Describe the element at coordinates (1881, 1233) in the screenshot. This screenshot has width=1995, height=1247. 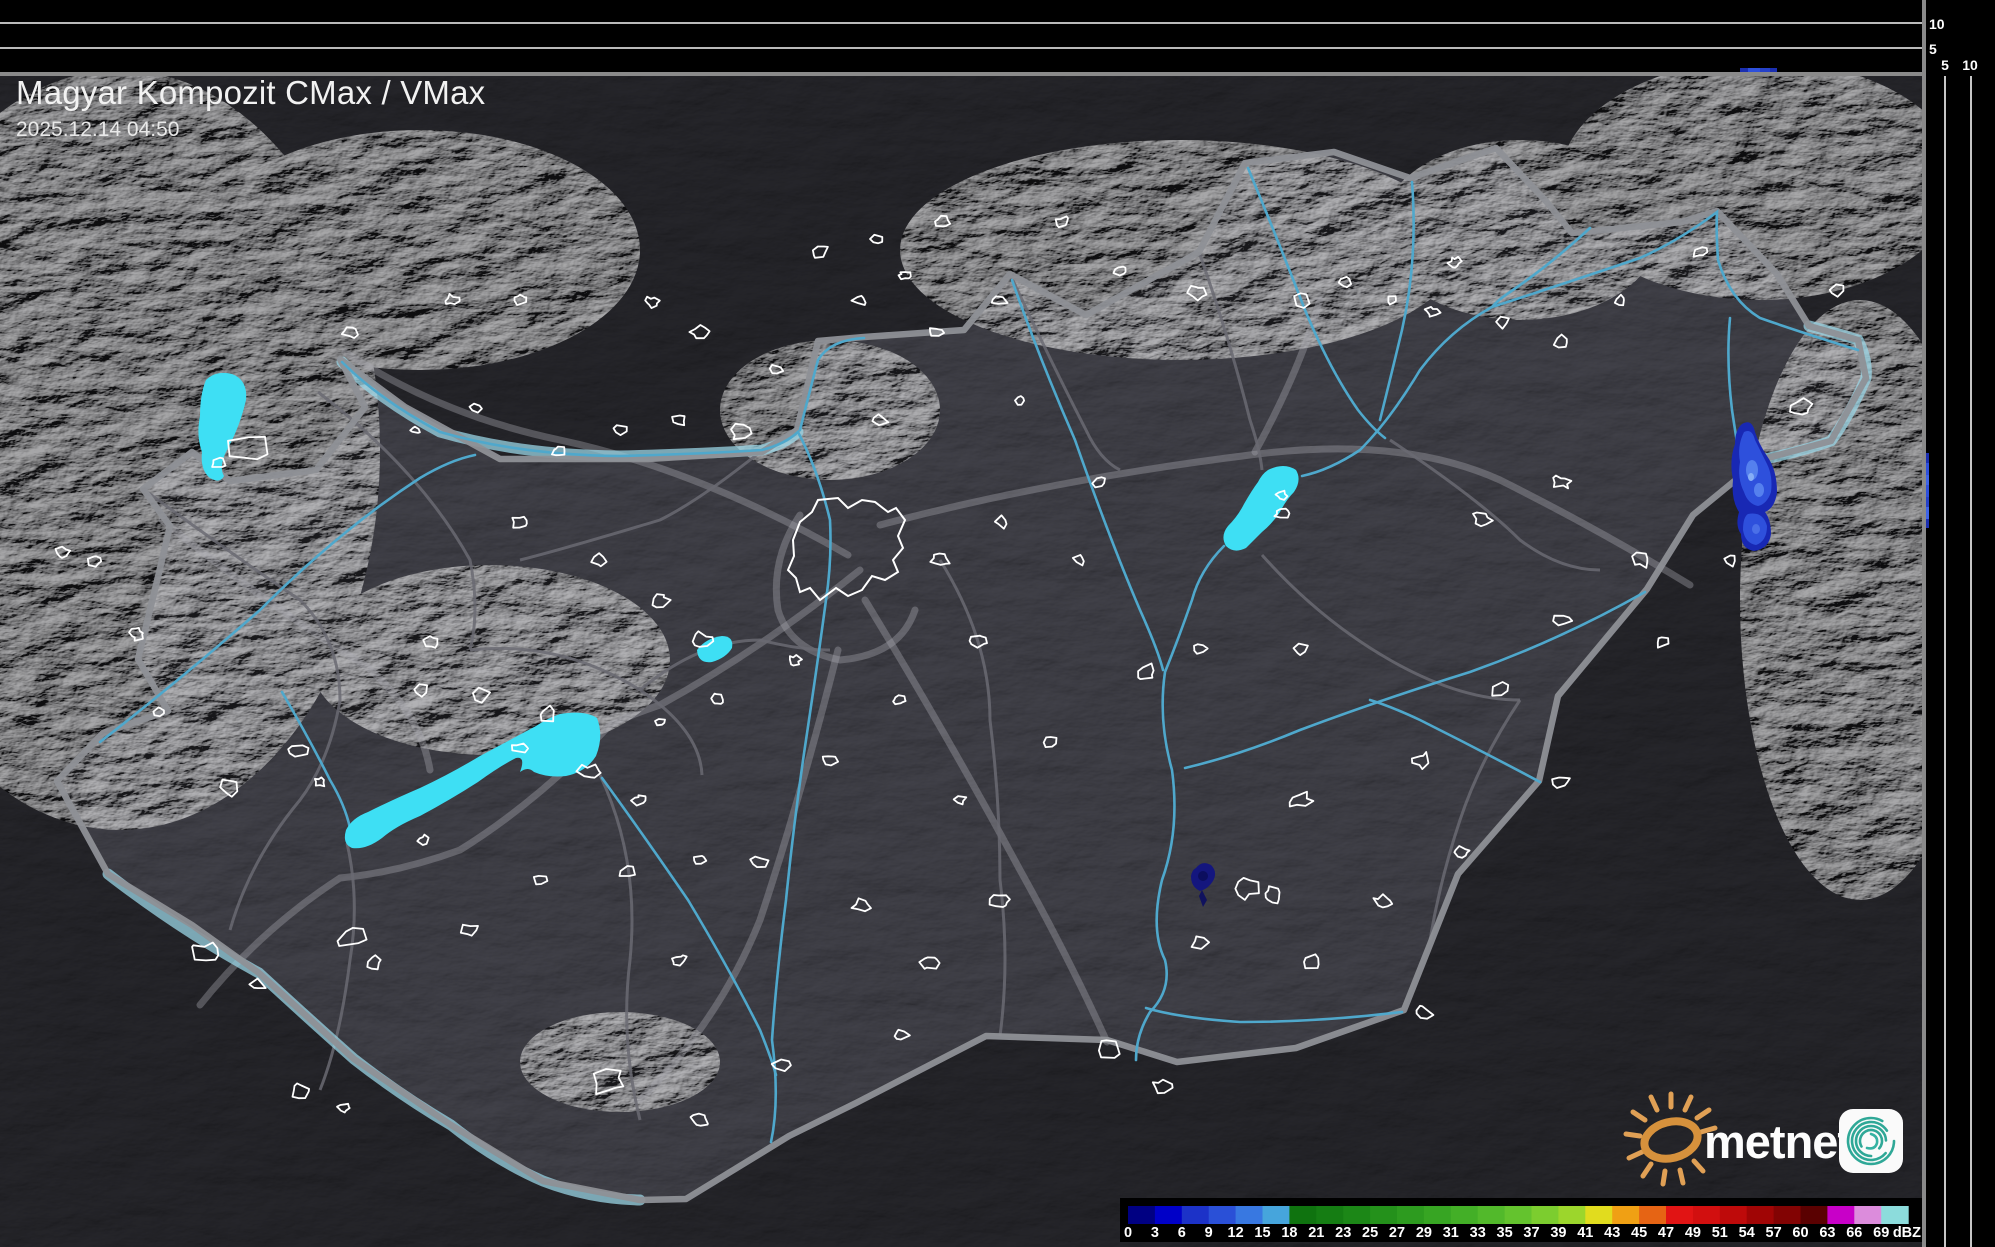
I see `legend-tick-69: 69` at that location.